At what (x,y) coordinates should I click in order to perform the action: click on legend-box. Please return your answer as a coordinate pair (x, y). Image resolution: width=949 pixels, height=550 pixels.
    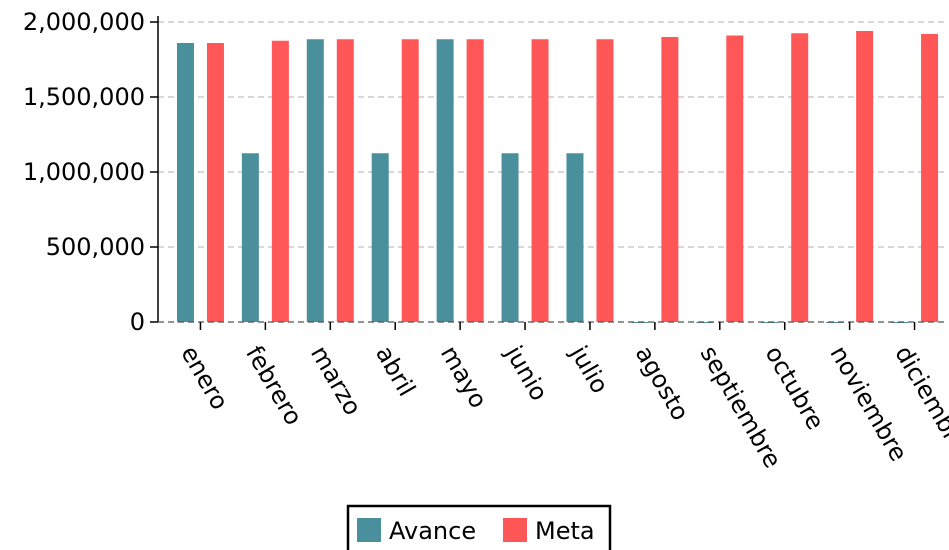
    Looking at the image, I should click on (479, 527).